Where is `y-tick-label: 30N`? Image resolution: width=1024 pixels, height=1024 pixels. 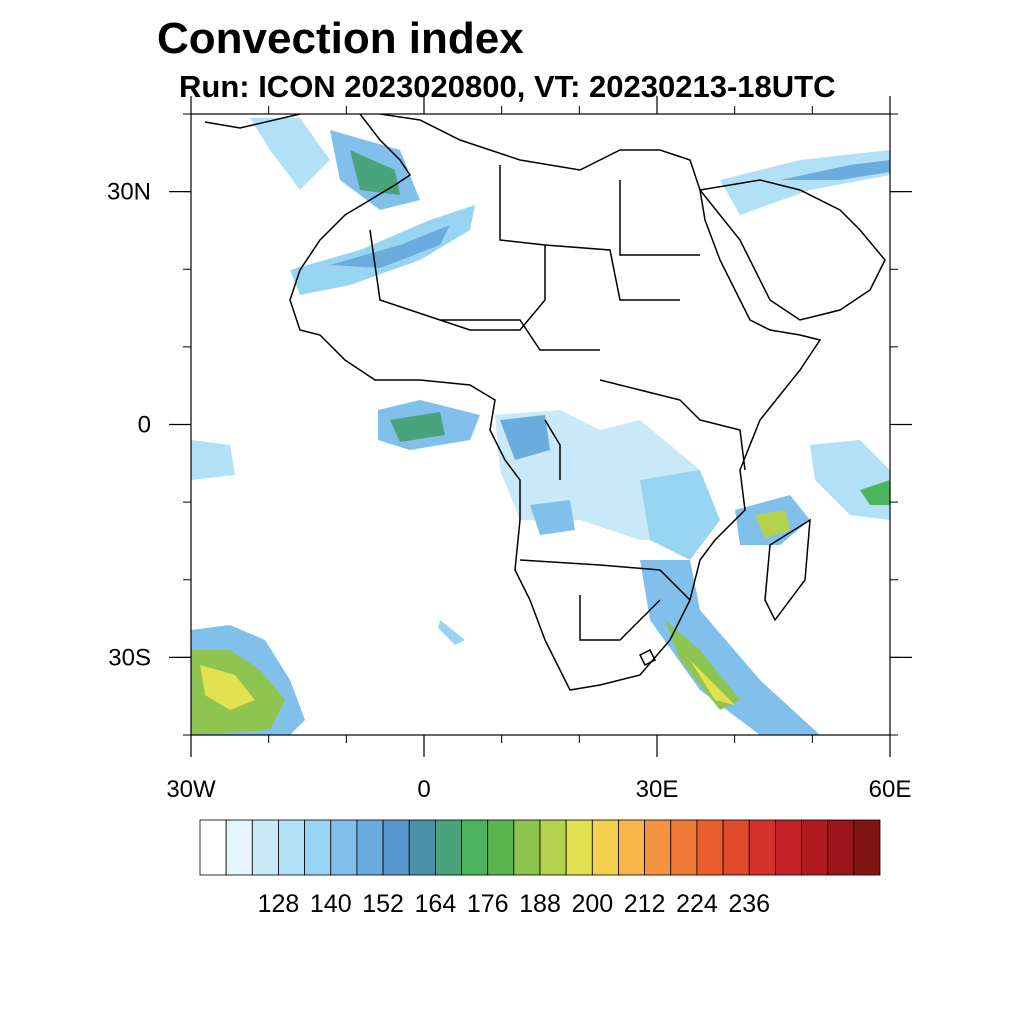 y-tick-label: 30N is located at coordinates (129, 192).